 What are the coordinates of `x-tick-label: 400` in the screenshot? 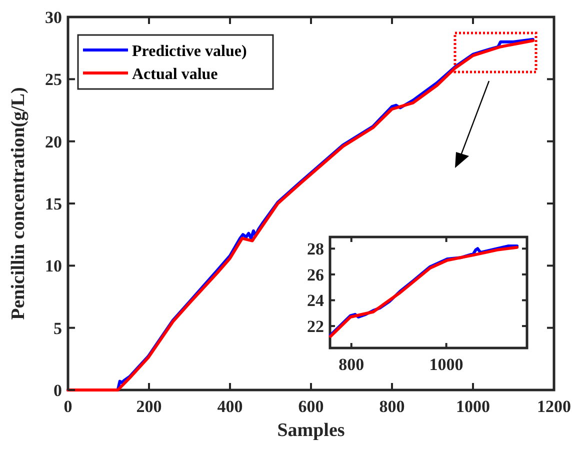 It's located at (230, 406).